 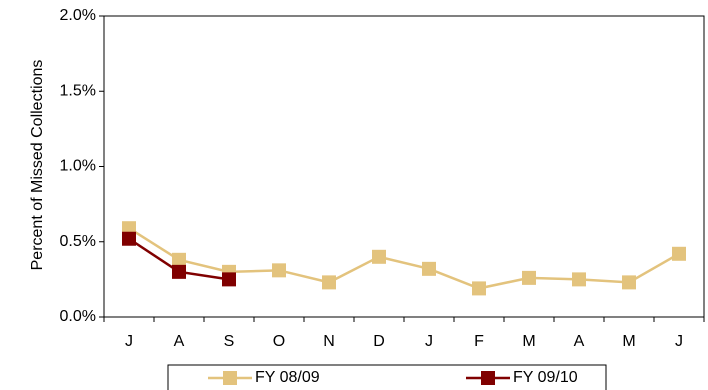 What do you see at coordinates (78, 15) in the screenshot?
I see `y-tick-label: 2.0%` at bounding box center [78, 15].